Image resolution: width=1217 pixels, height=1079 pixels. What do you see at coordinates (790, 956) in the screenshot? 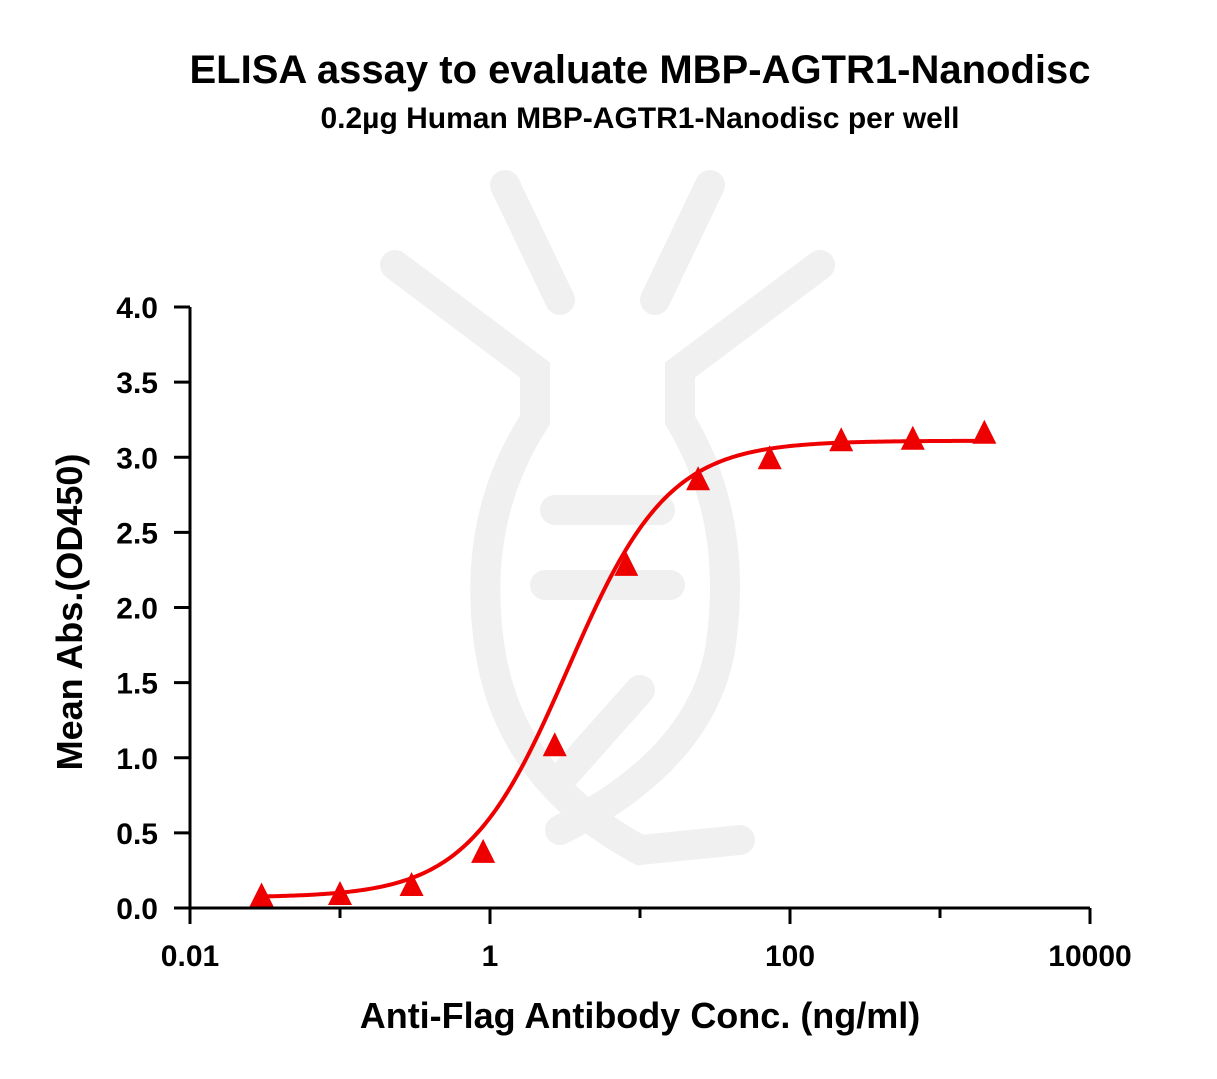
I see `x-tick-label: 100` at bounding box center [790, 956].